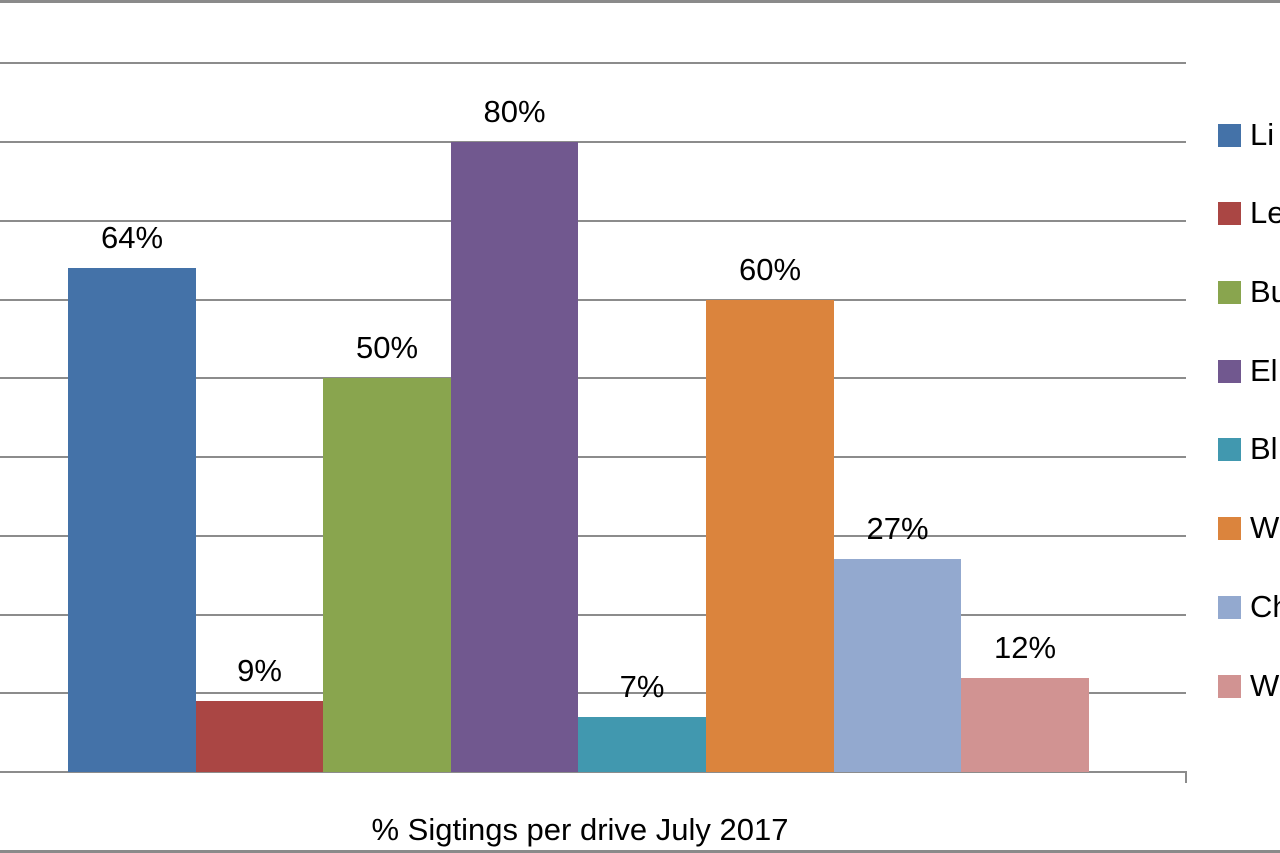  Describe the element at coordinates (1262, 134) in the screenshot. I see `legend-label: Li` at that location.